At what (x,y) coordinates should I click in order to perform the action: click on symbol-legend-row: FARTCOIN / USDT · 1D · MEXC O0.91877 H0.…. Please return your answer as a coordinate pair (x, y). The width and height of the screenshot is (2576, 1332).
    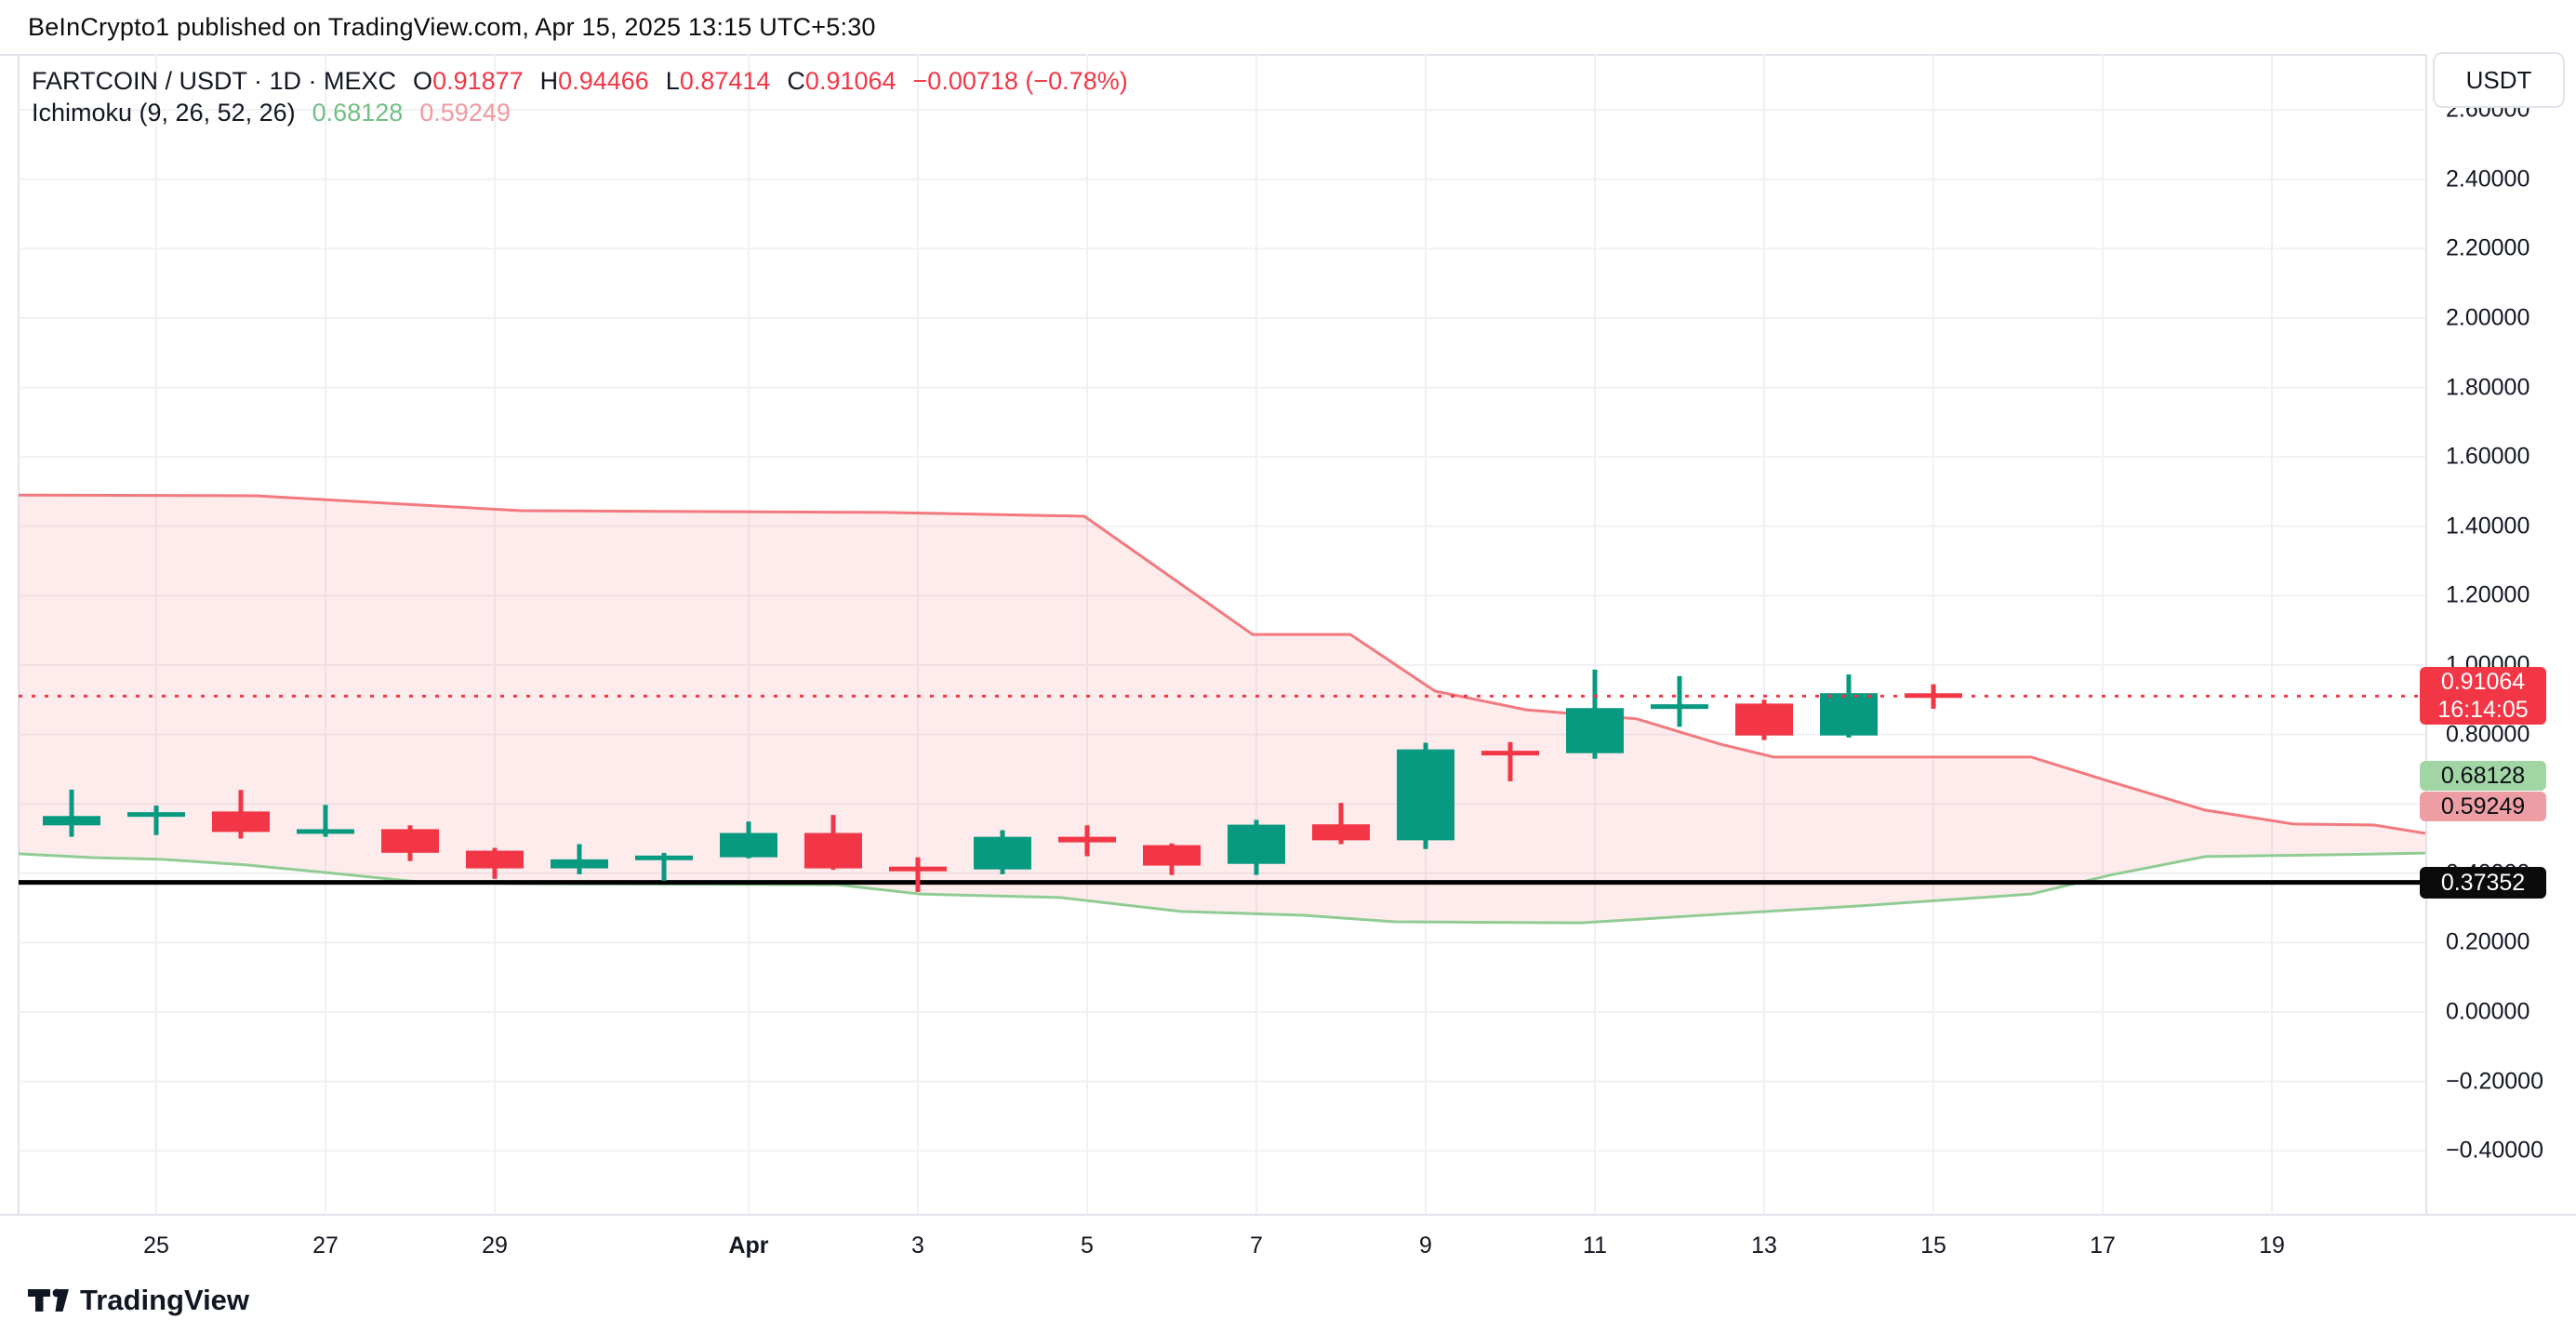
    Looking at the image, I should click on (588, 81).